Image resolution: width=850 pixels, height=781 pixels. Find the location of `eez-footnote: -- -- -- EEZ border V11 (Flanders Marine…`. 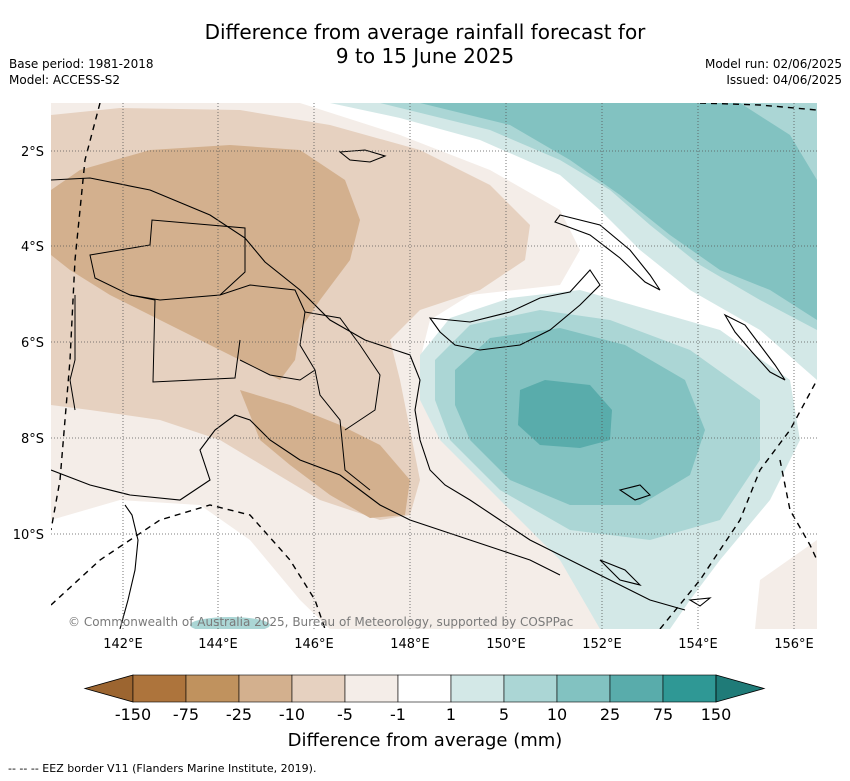

eez-footnote: -- -- -- EEZ border V11 (Flanders Marine… is located at coordinates (162, 768).